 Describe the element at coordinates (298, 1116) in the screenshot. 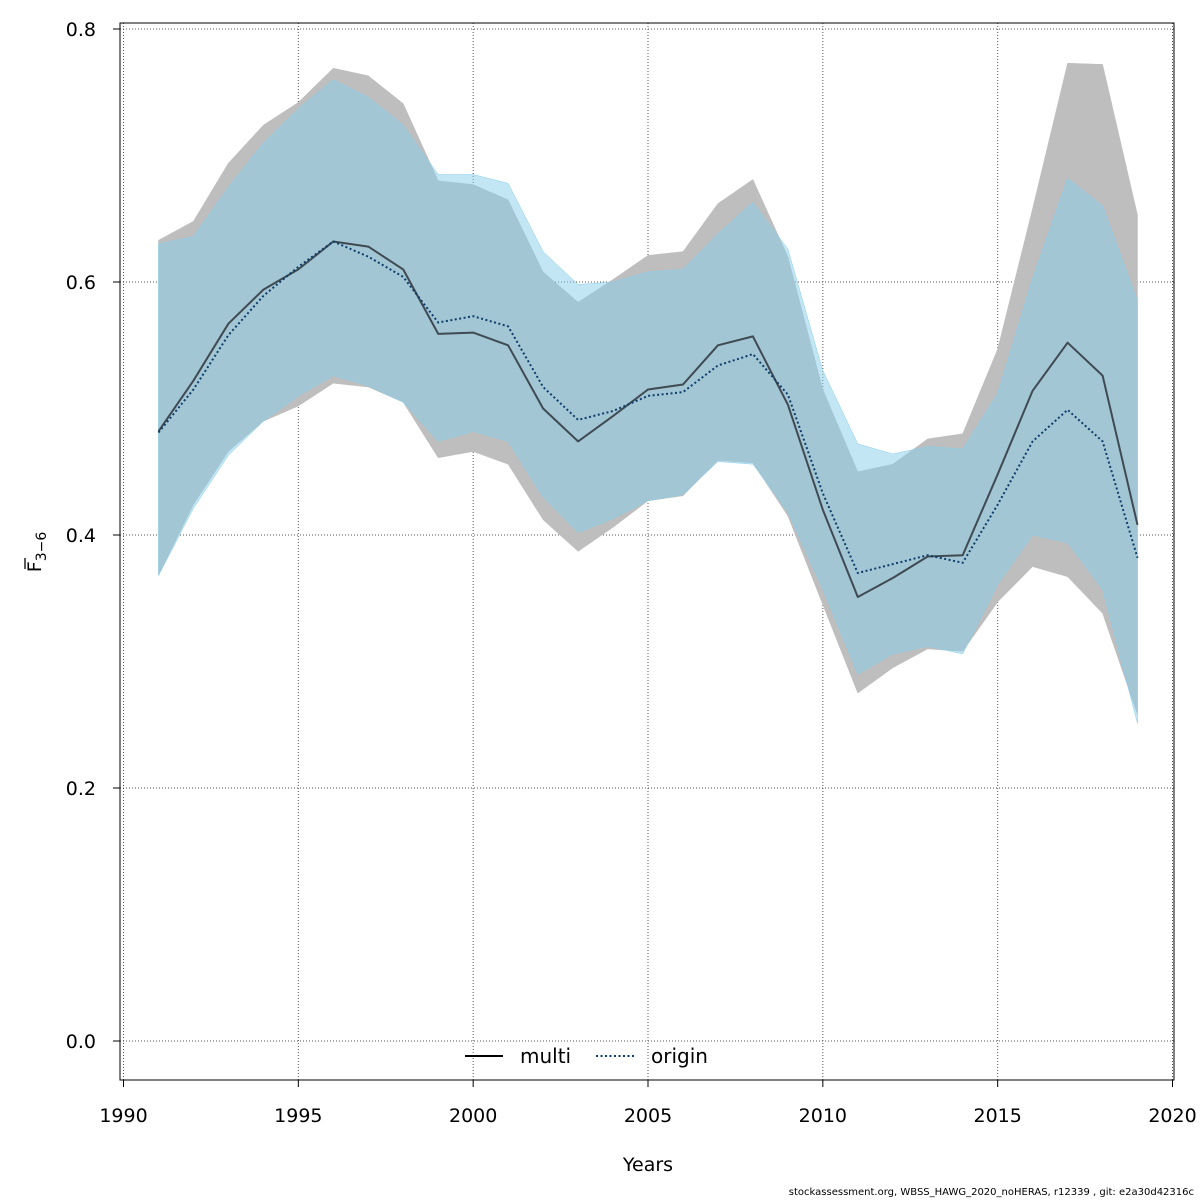

I see `x-tick-label-1995: 1995` at that location.